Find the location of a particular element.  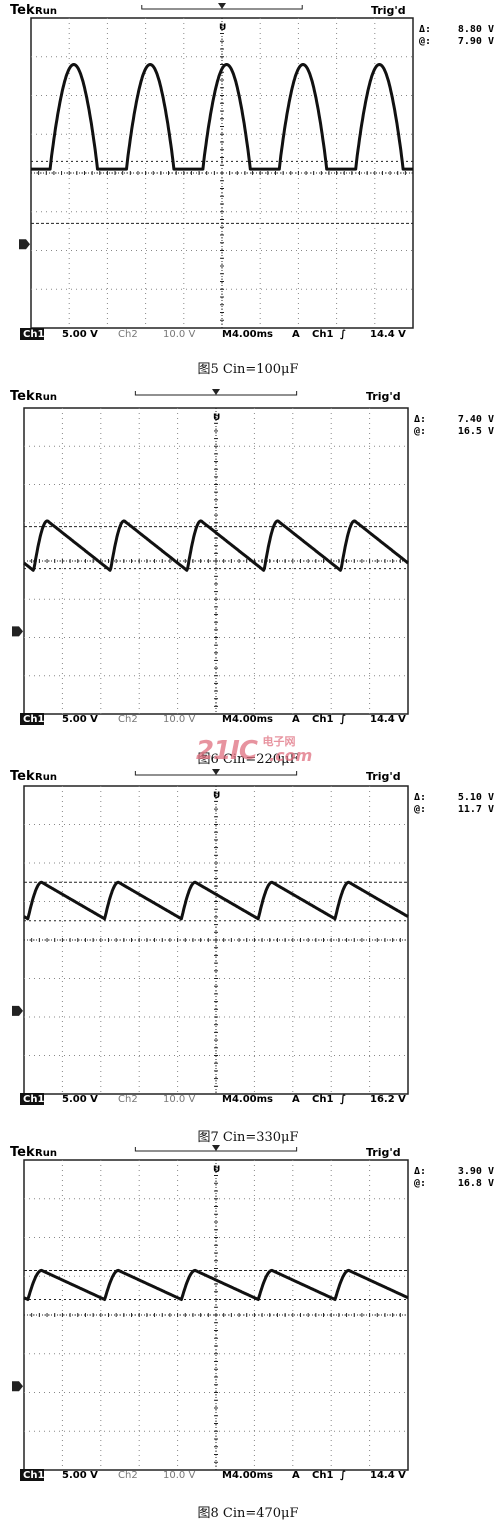

figure-caption: 图5 Cin=100μF is located at coordinates (248, 369).